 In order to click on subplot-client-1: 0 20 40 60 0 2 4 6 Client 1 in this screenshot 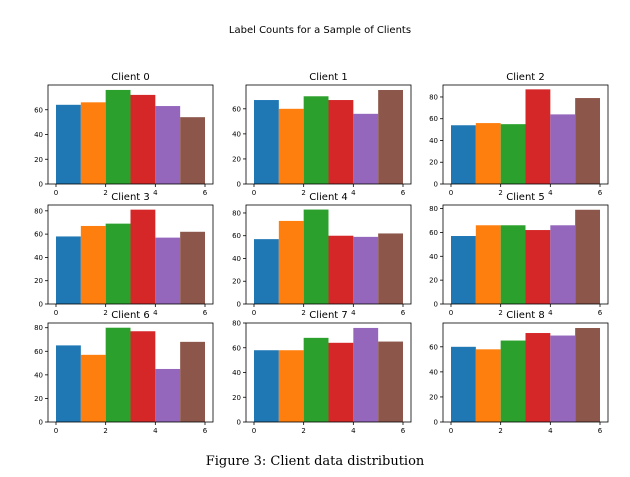, I will do `click(322, 134)`.